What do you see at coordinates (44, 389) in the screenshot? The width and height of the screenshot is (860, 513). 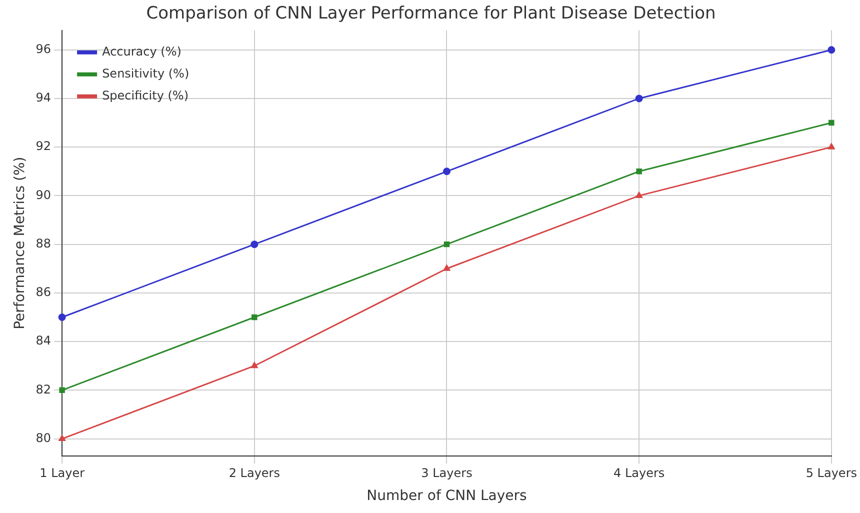 I see `y-tick-label: 82` at bounding box center [44, 389].